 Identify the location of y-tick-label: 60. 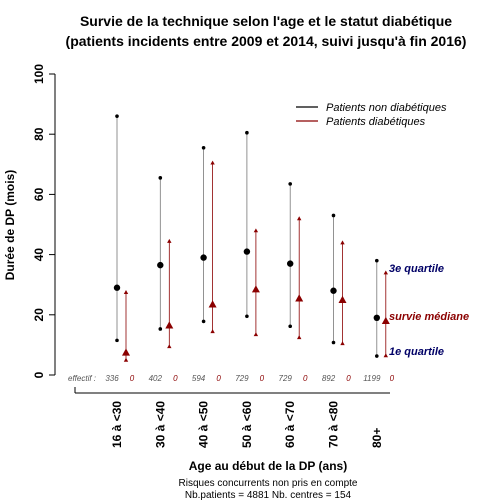
(39, 194).